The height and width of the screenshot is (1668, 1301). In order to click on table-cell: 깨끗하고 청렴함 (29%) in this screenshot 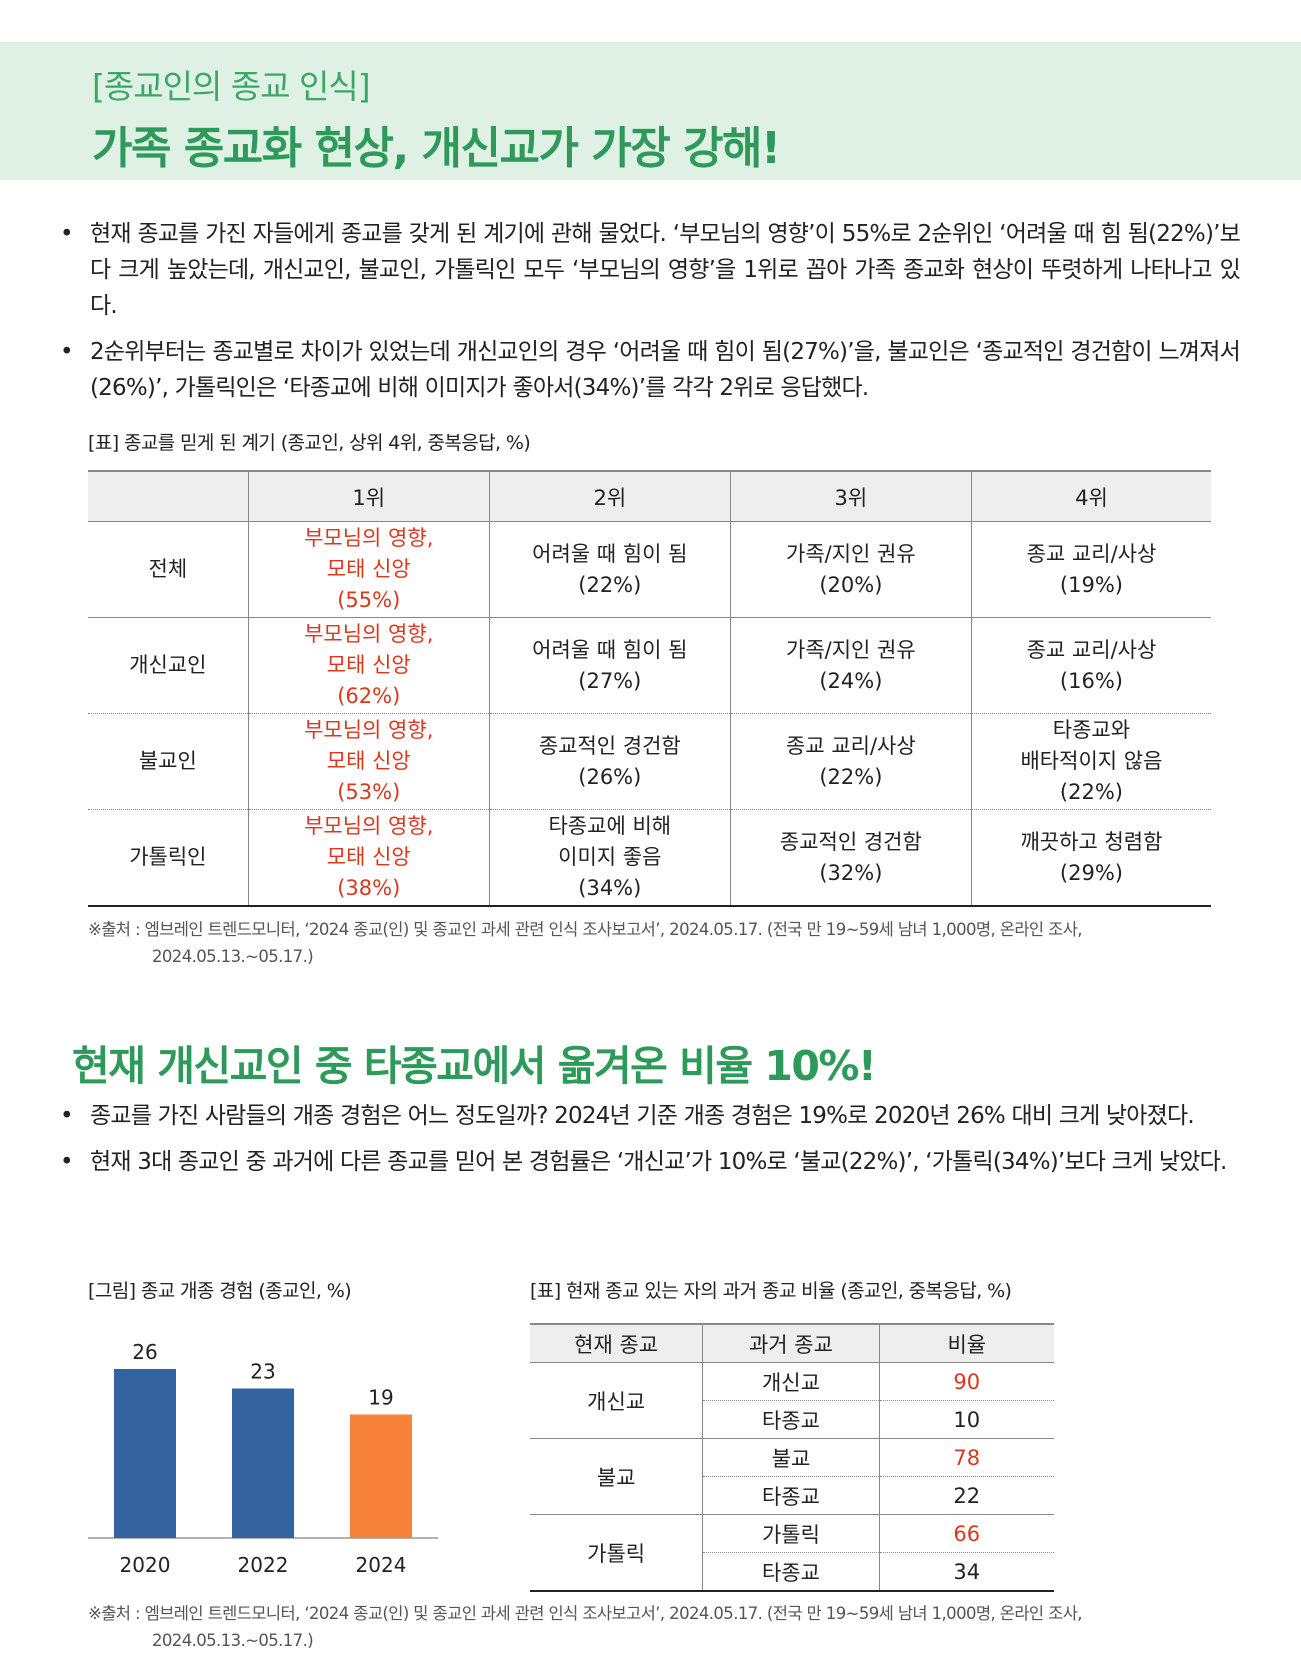, I will do `click(1090, 857)`.